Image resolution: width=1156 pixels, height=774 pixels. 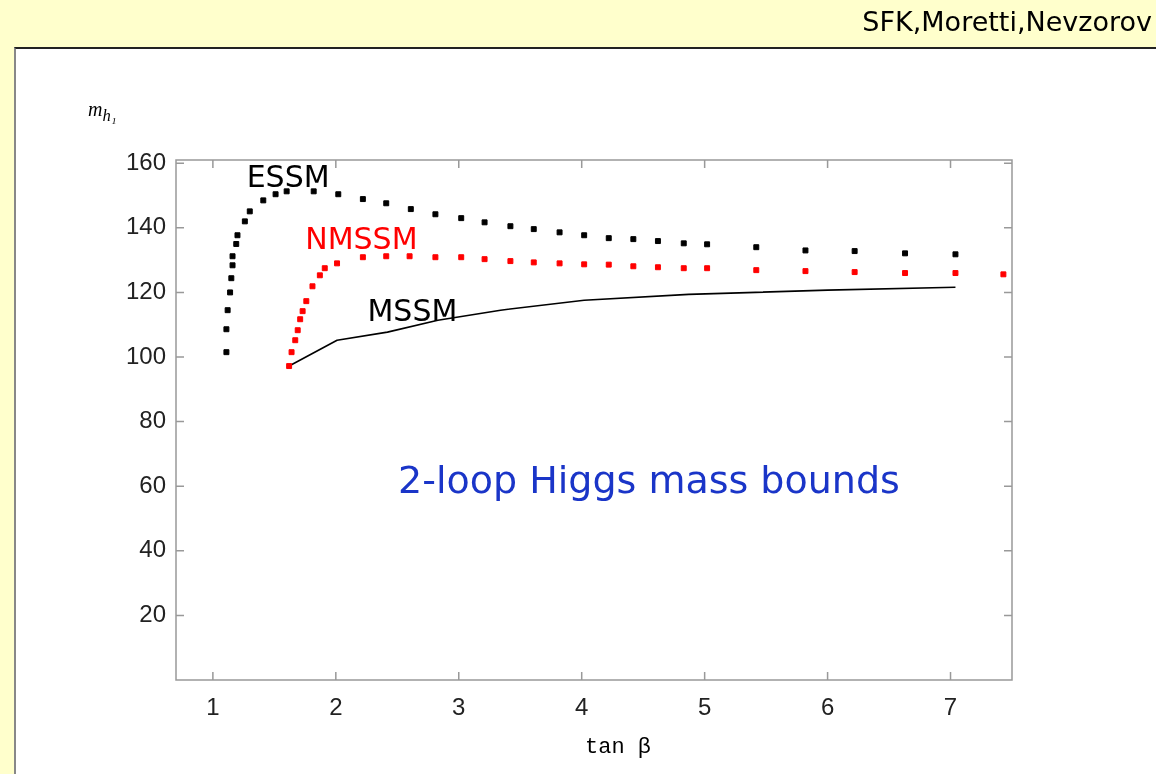 I want to click on x-tick-label: 5, so click(x=704, y=707).